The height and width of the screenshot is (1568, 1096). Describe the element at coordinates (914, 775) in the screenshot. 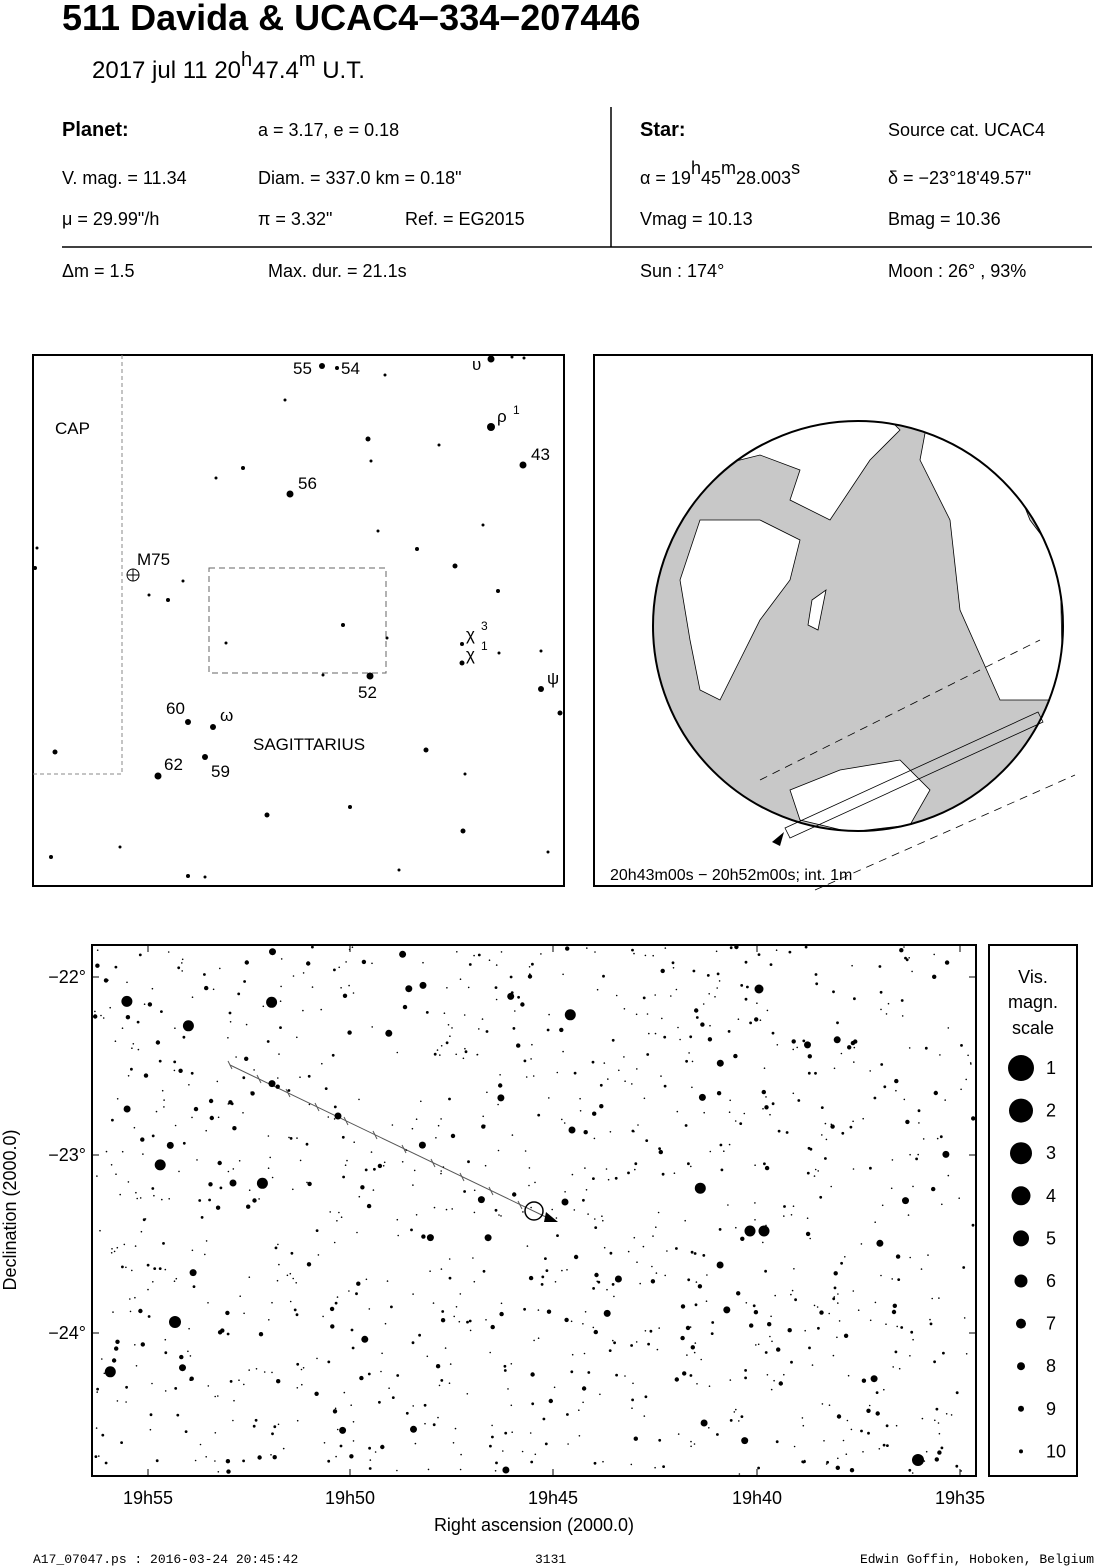

I see `shadow-path` at that location.